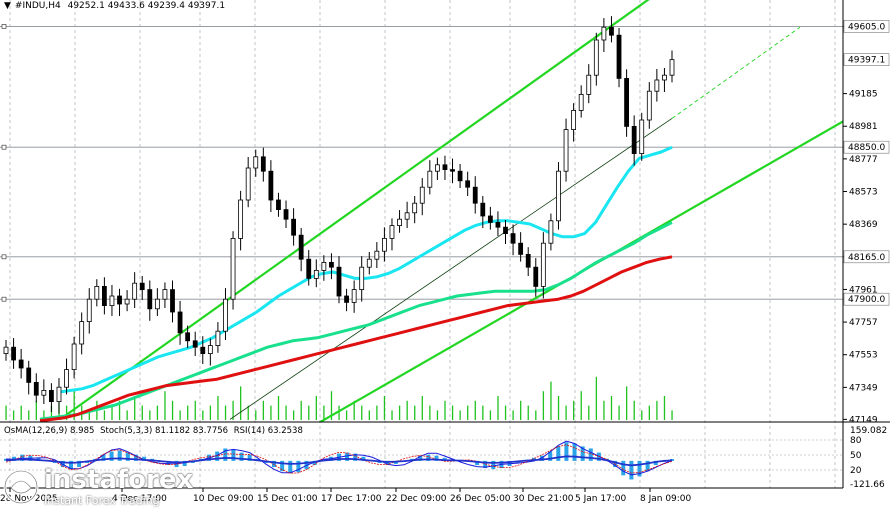  Describe the element at coordinates (339, 398) in the screenshot. I see `volume-bars` at that location.